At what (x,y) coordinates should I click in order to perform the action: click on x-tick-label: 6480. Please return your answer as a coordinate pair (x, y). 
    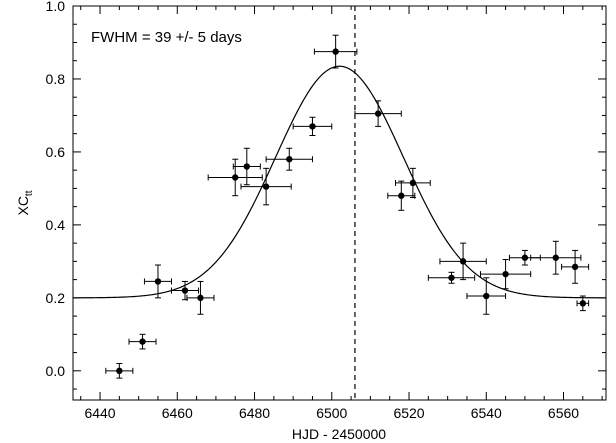
    Looking at the image, I should click on (254, 413).